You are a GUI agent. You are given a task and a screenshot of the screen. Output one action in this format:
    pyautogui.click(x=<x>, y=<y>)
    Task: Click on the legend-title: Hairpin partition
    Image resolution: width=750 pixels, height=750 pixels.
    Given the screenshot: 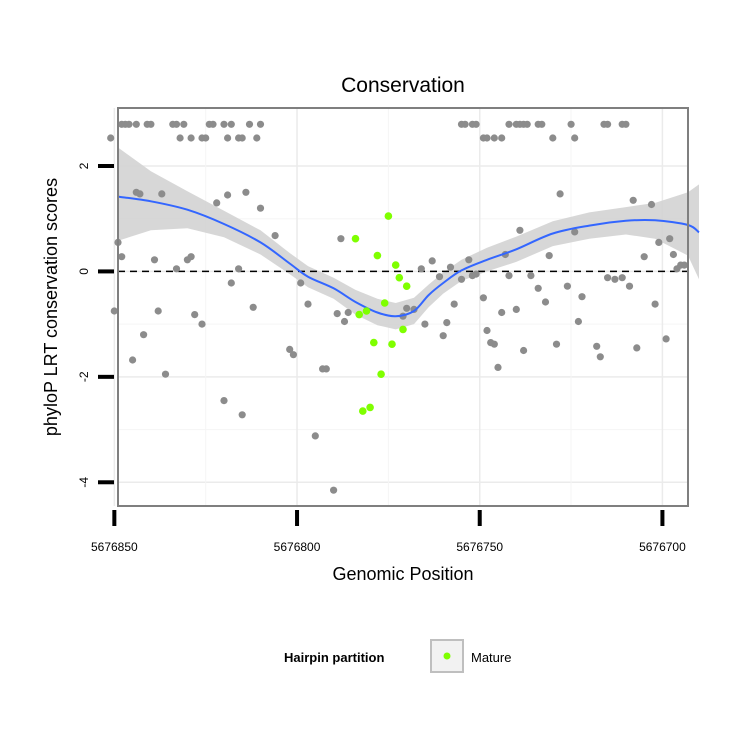 What is the action you would take?
    pyautogui.click(x=334, y=657)
    